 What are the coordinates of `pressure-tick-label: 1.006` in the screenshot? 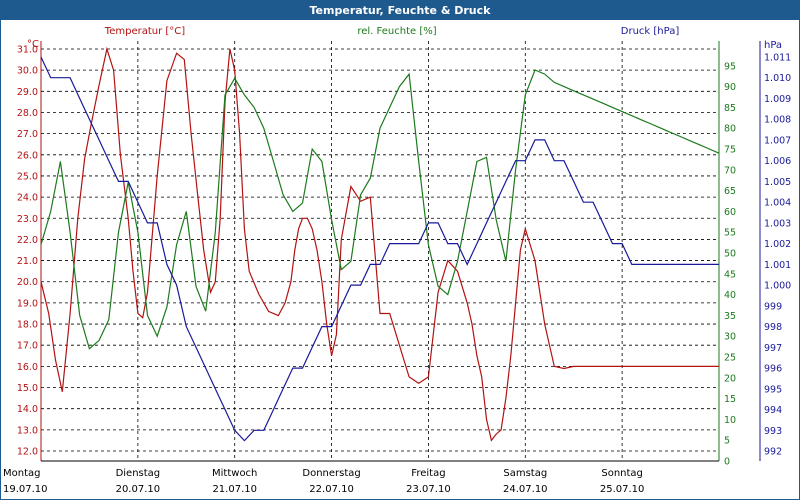 It's located at (777, 161).